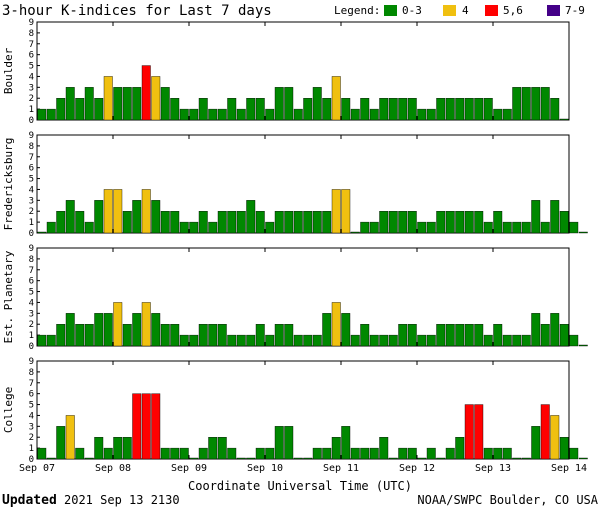  Describe the element at coordinates (31, 303) in the screenshot. I see `y-tick-label: 4` at that location.